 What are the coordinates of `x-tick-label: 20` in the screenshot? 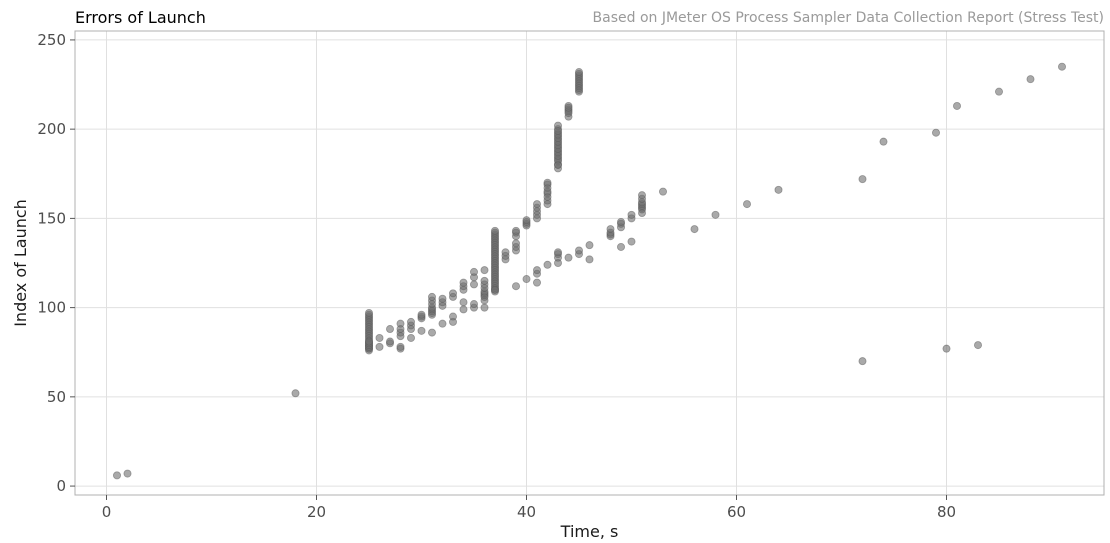 It's located at (316, 512).